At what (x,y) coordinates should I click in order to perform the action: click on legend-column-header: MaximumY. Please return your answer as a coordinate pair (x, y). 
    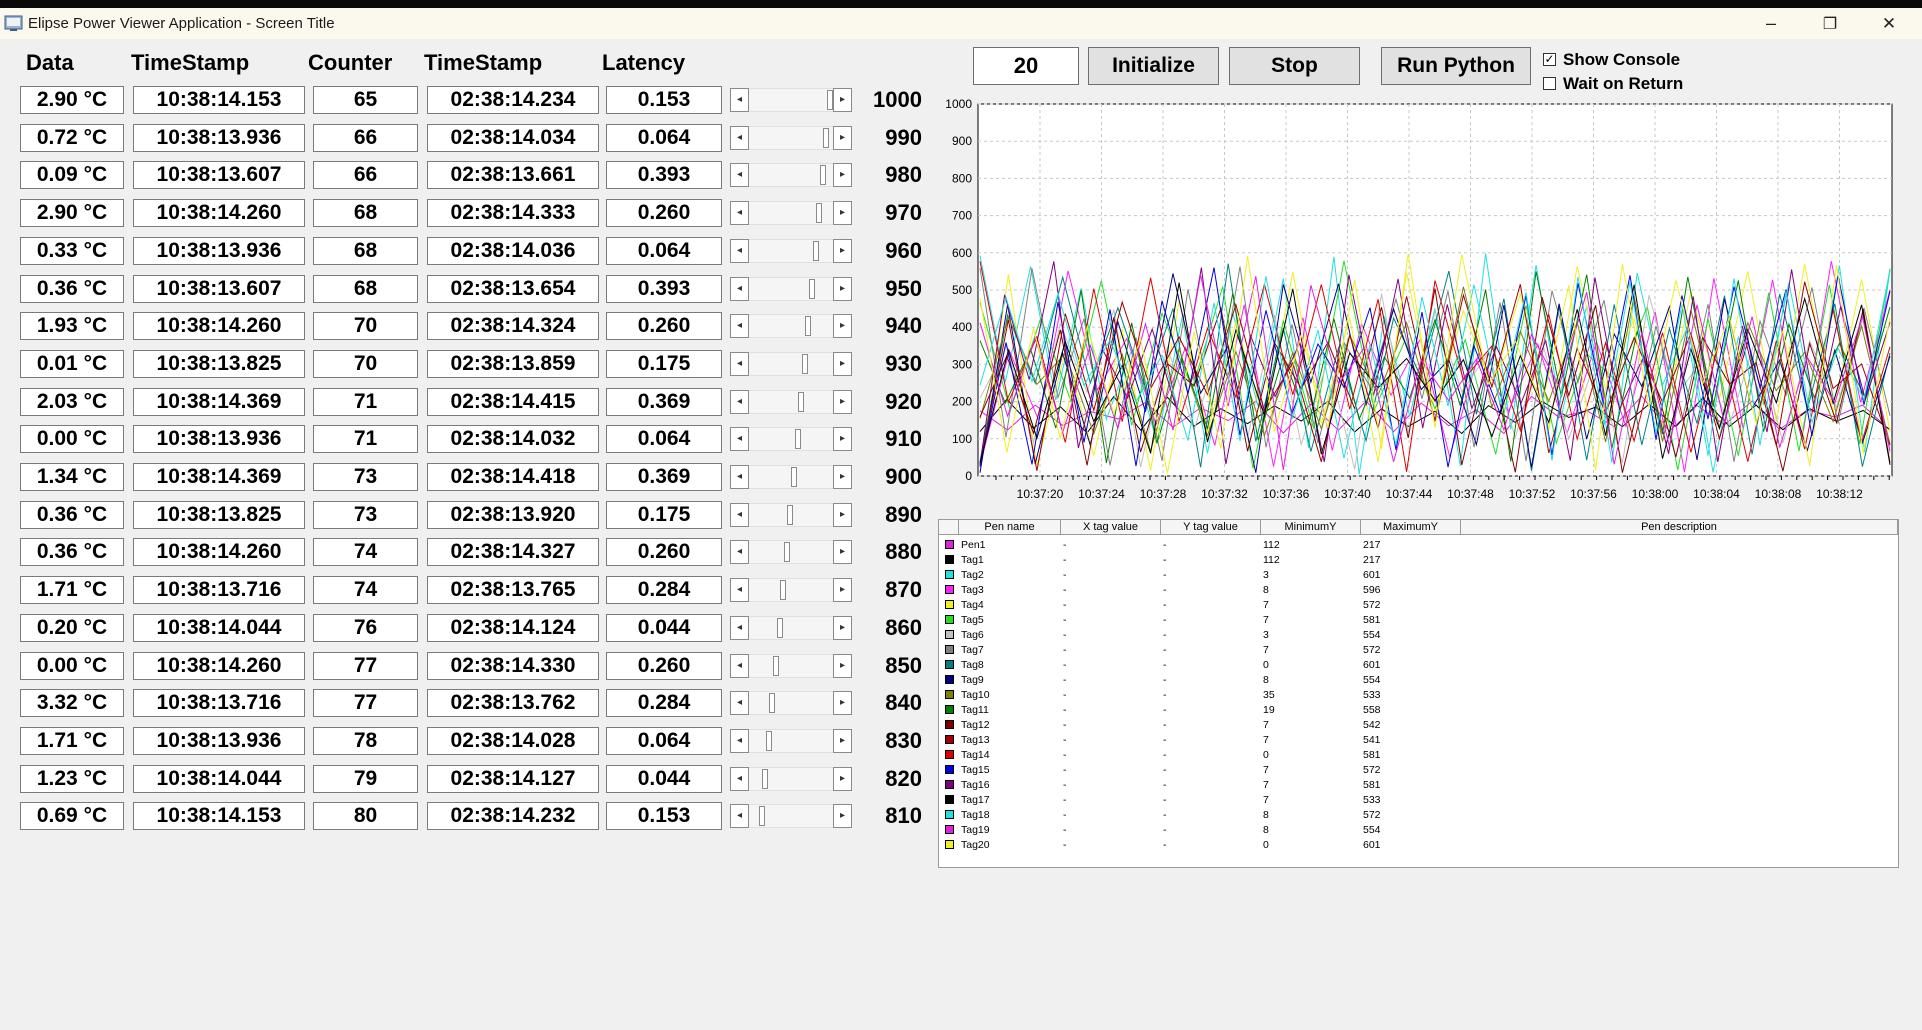
    Looking at the image, I should click on (1411, 527).